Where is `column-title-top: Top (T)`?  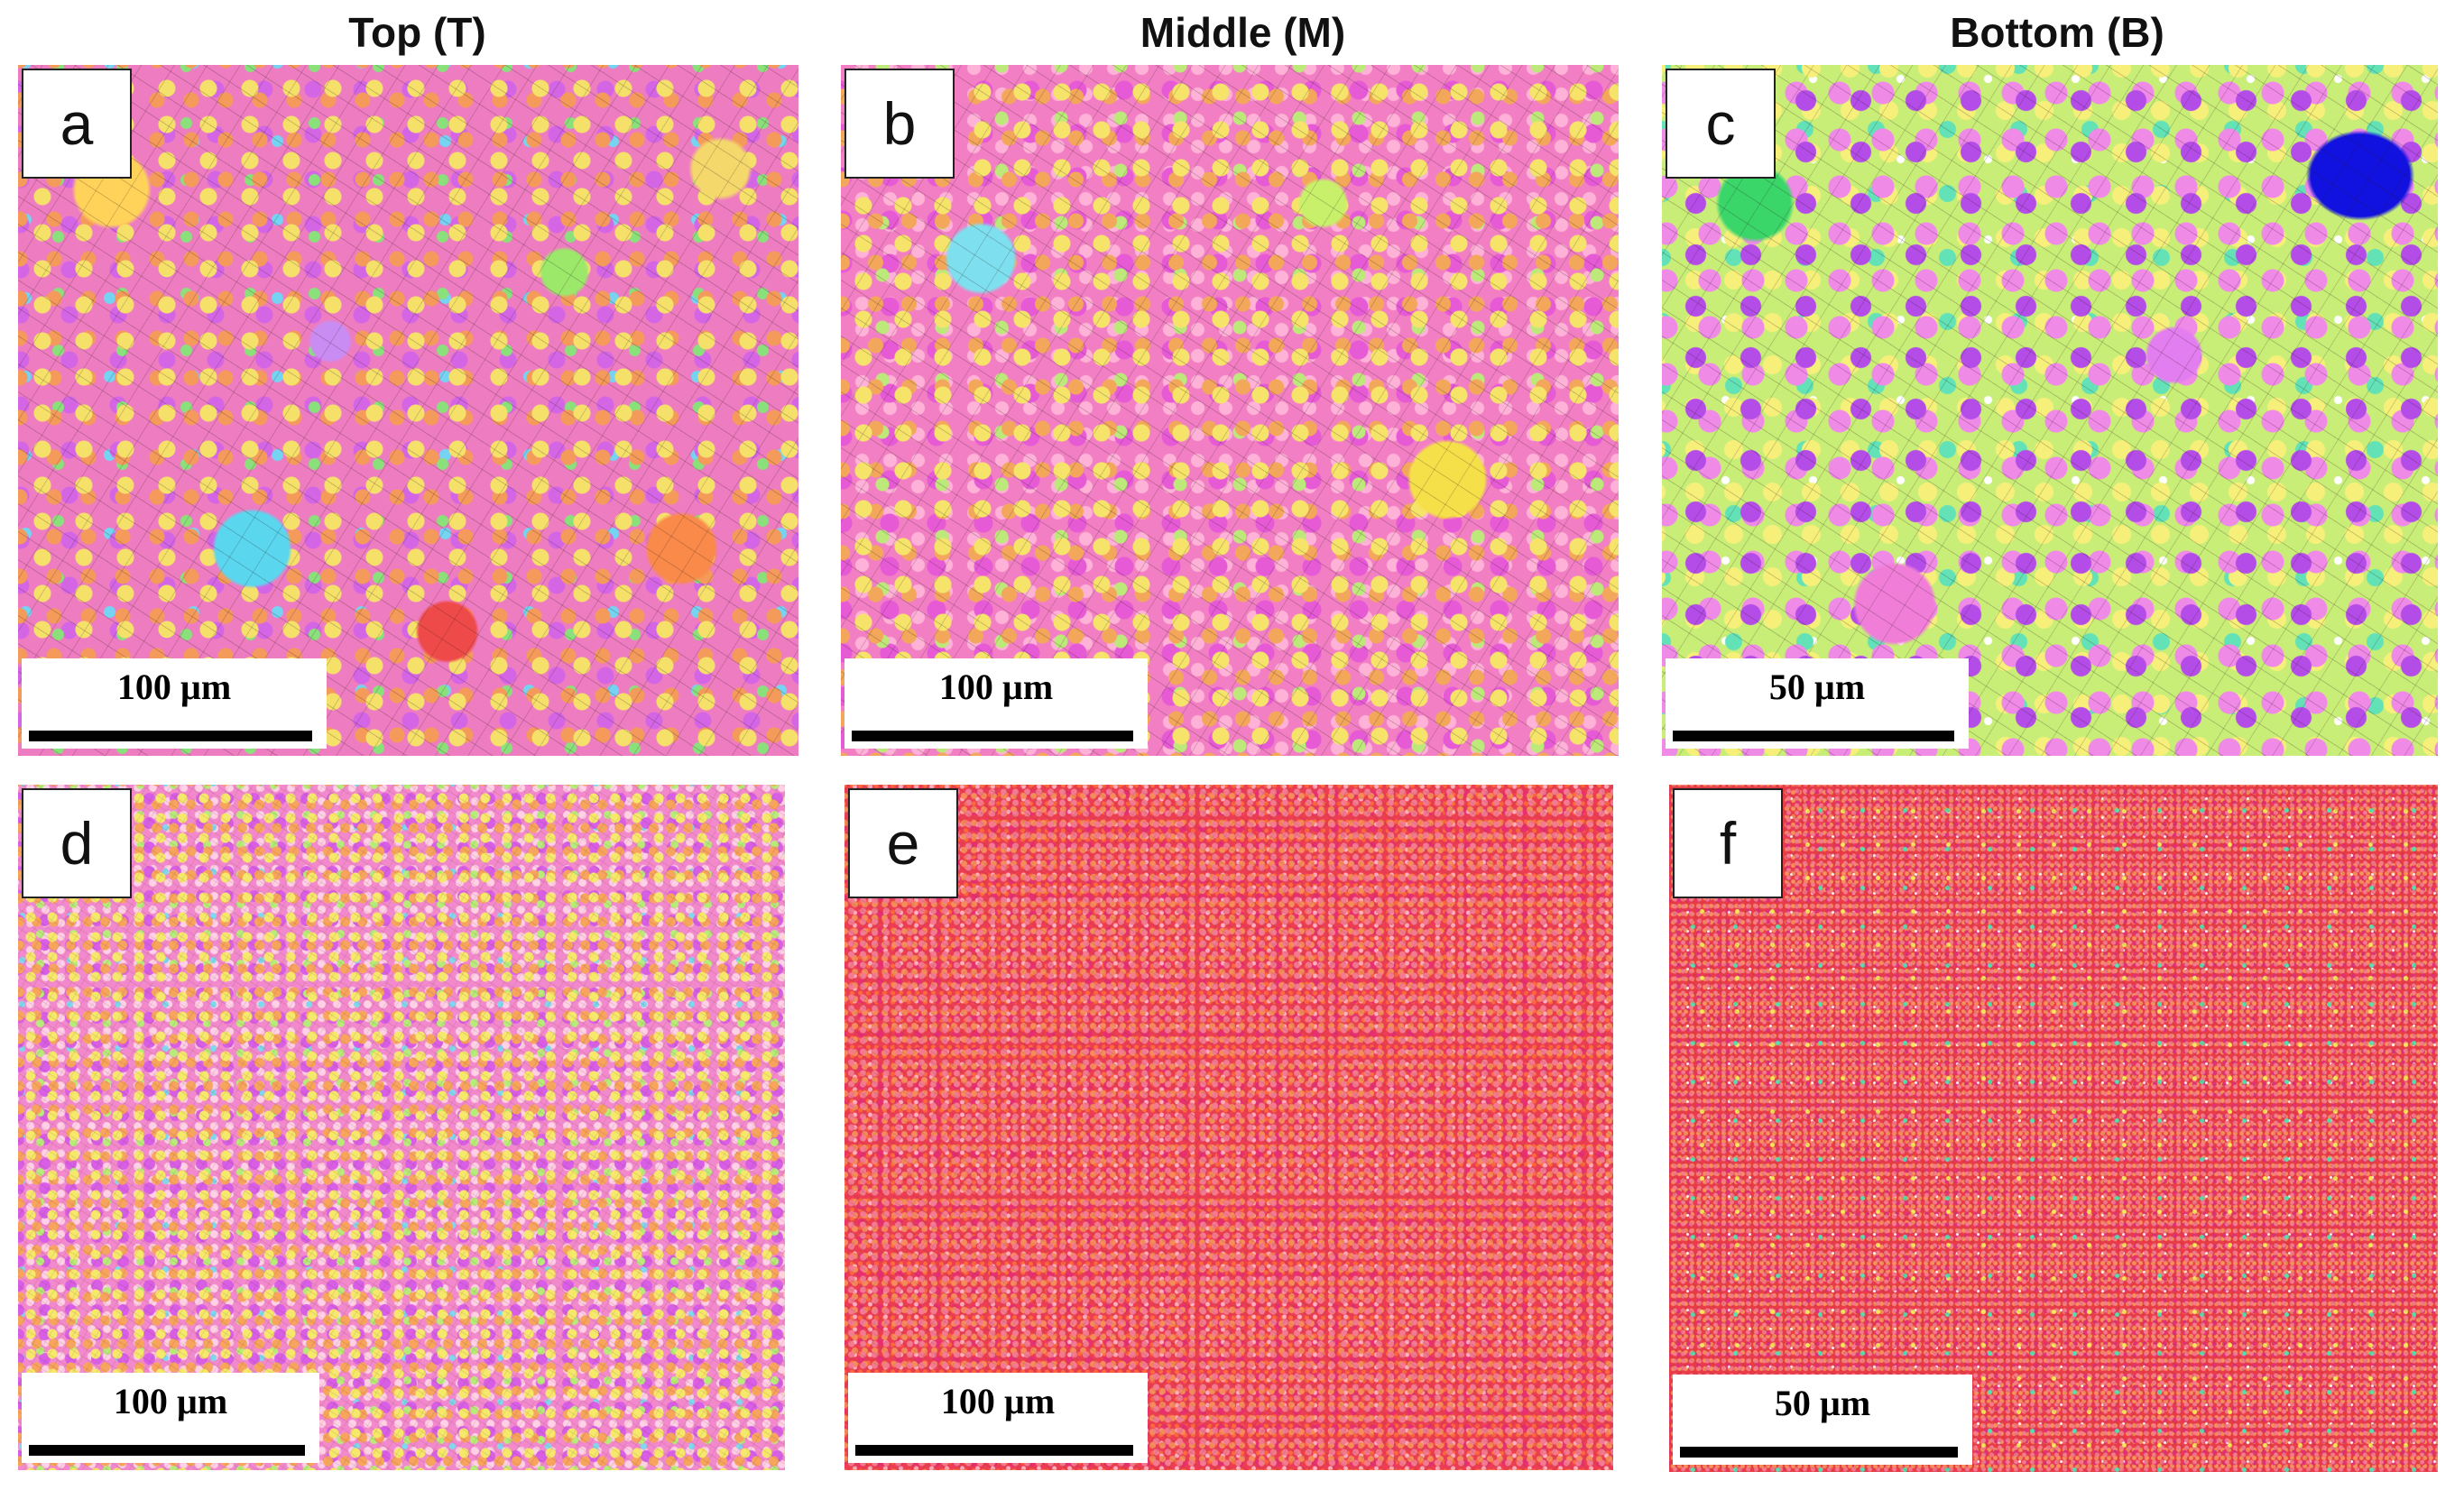 column-title-top: Top (T) is located at coordinates (417, 32).